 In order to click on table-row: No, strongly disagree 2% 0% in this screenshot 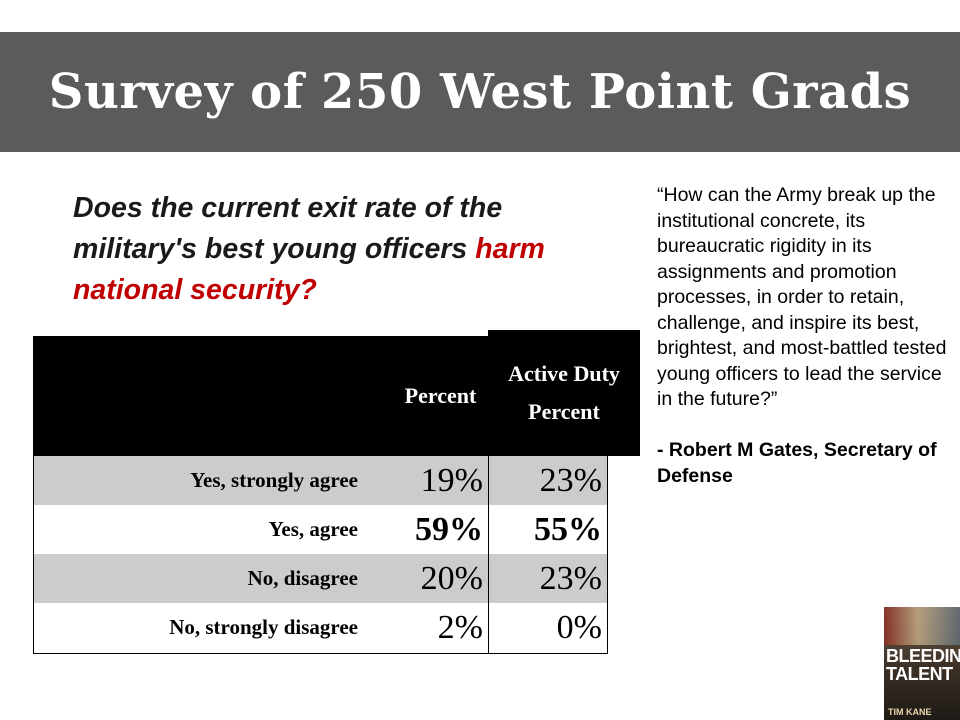, I will do `click(320, 627)`.